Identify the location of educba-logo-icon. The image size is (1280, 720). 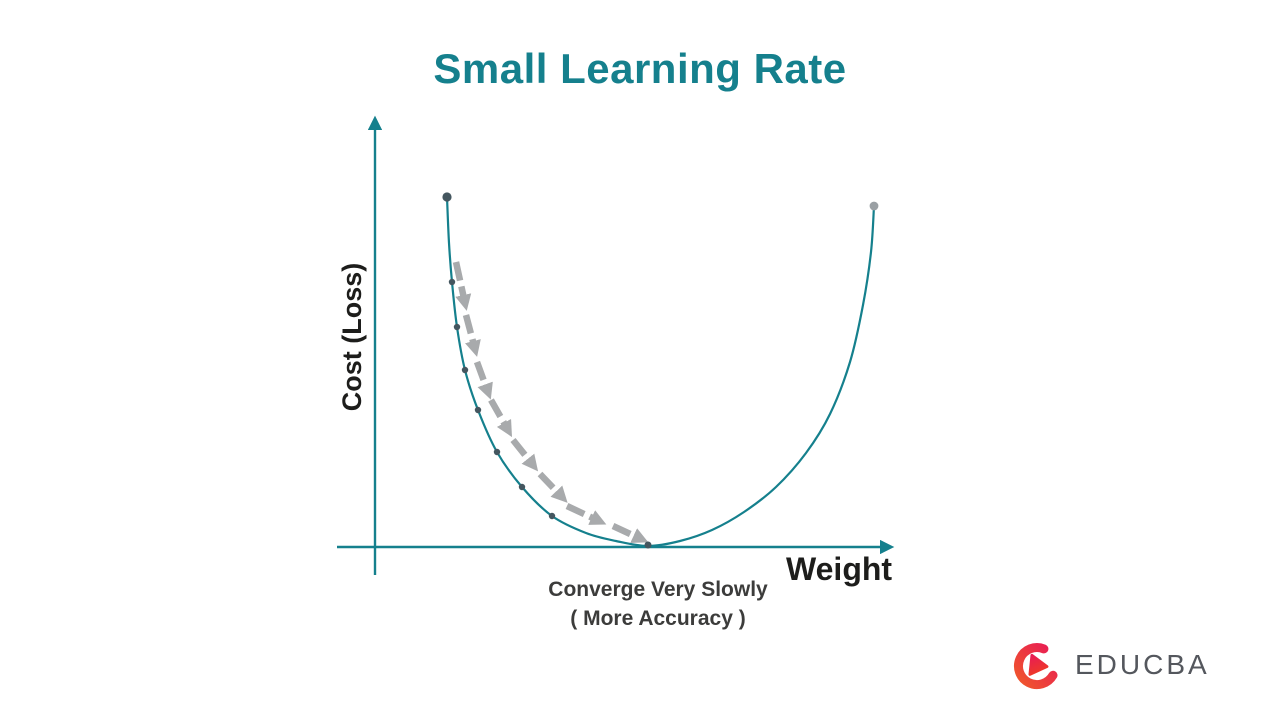
(1036, 666).